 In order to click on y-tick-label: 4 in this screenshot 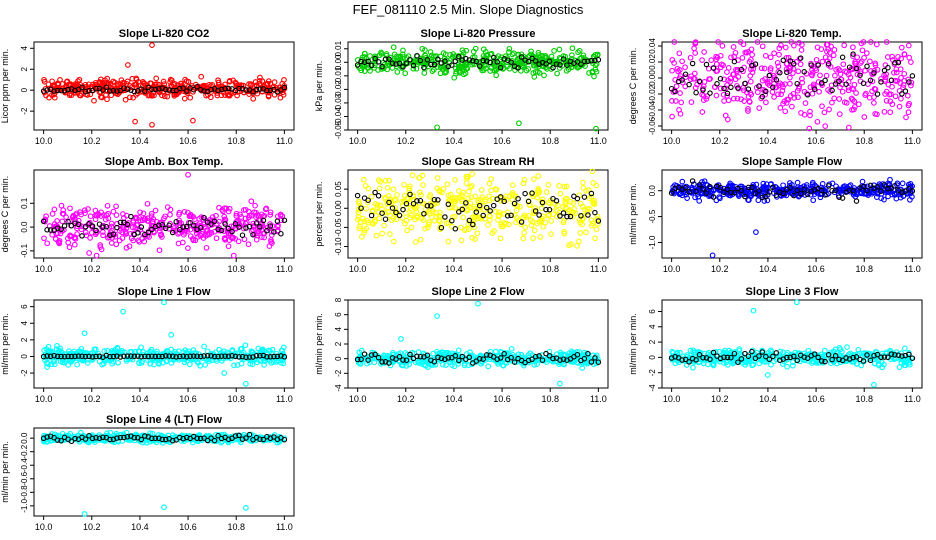, I will do `click(338, 329)`.